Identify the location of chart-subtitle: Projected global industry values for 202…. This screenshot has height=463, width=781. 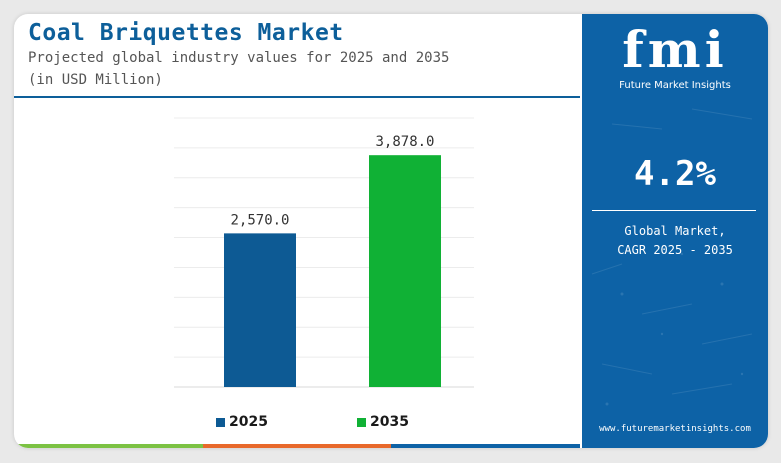
(239, 58).